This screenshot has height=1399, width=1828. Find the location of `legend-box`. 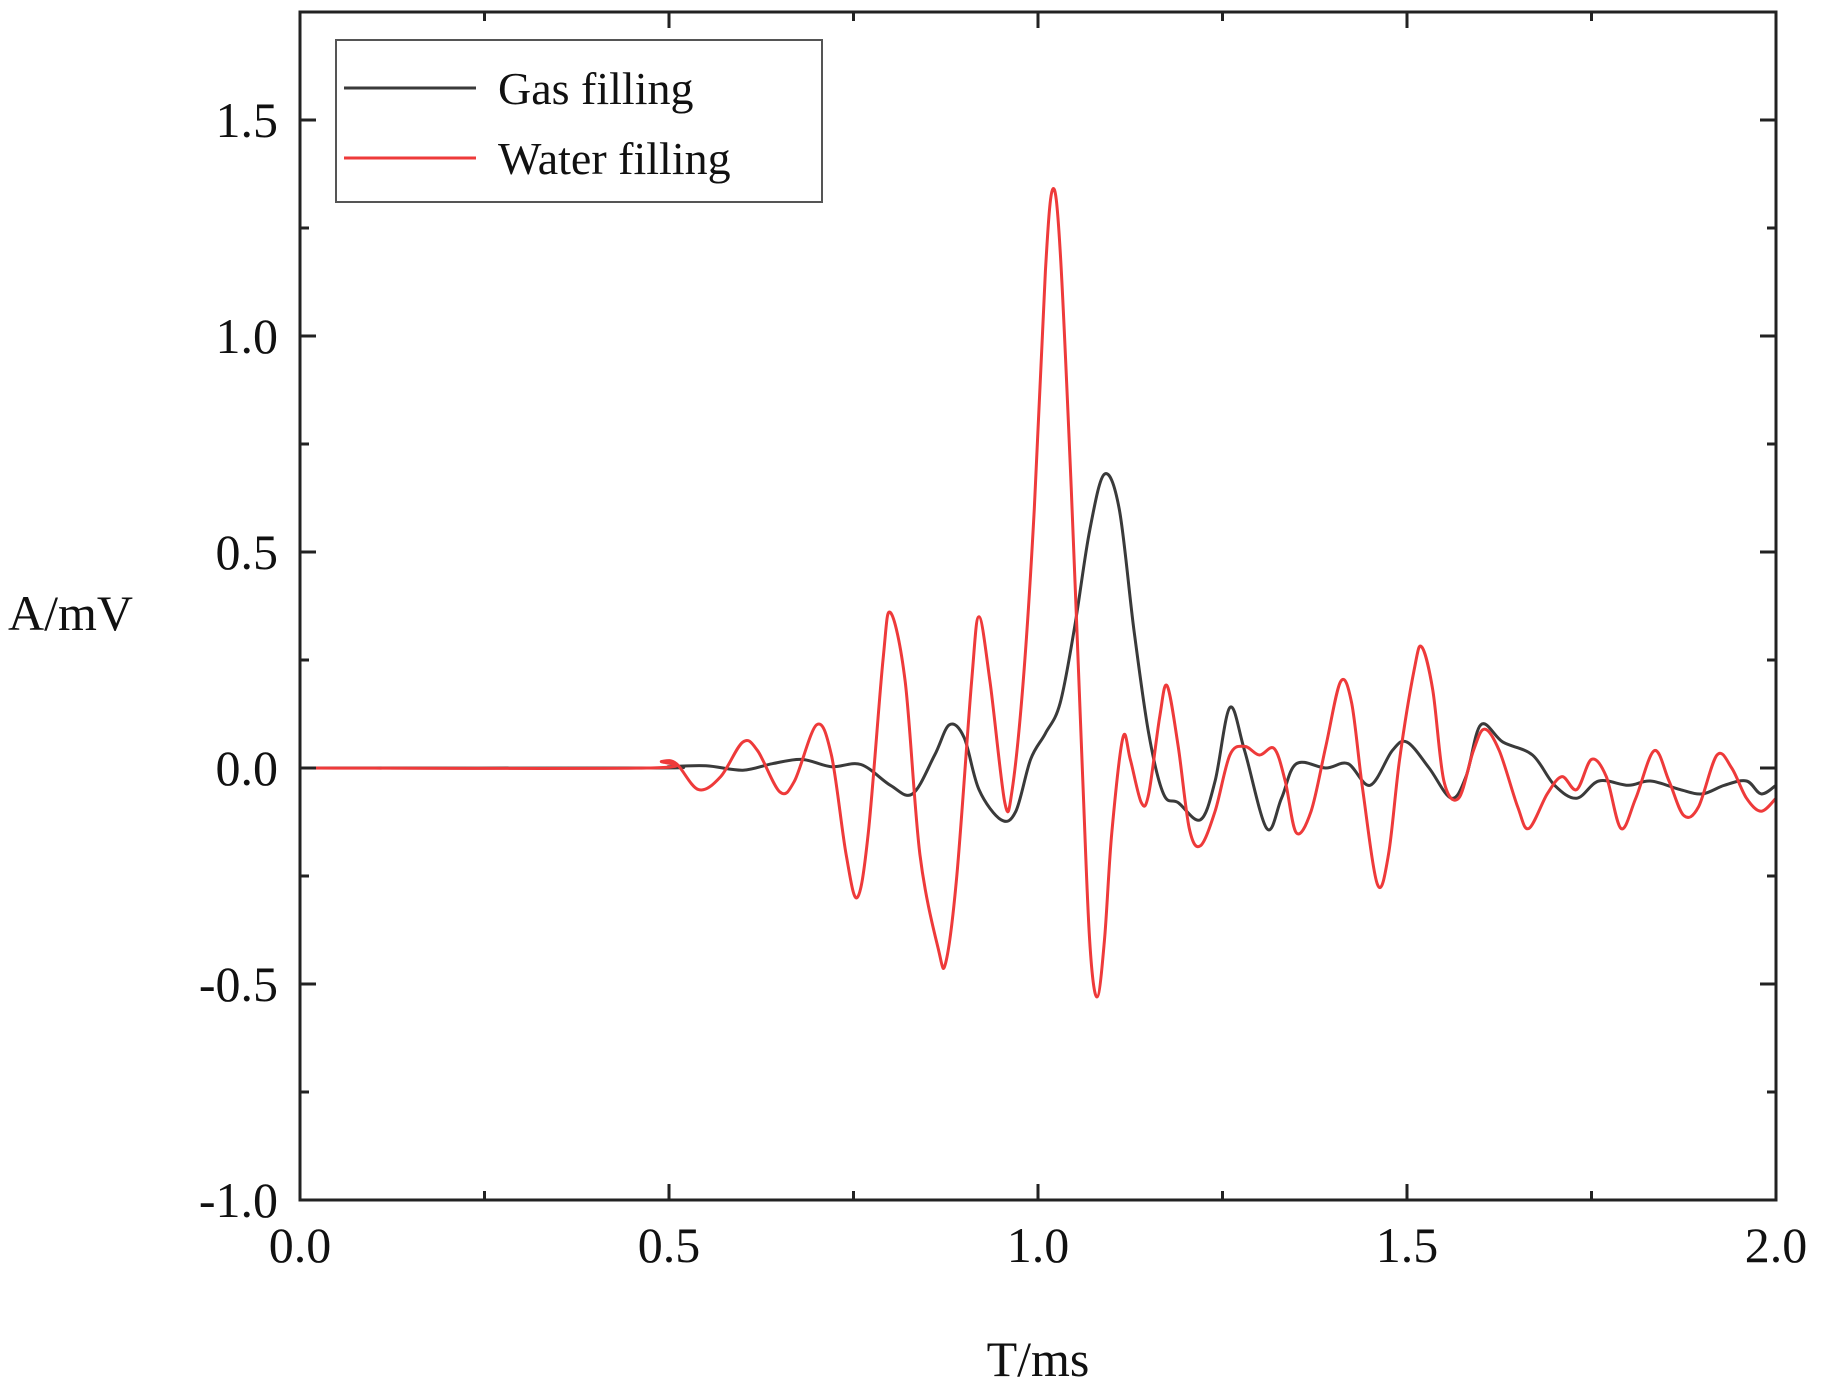

legend-box is located at coordinates (579, 121).